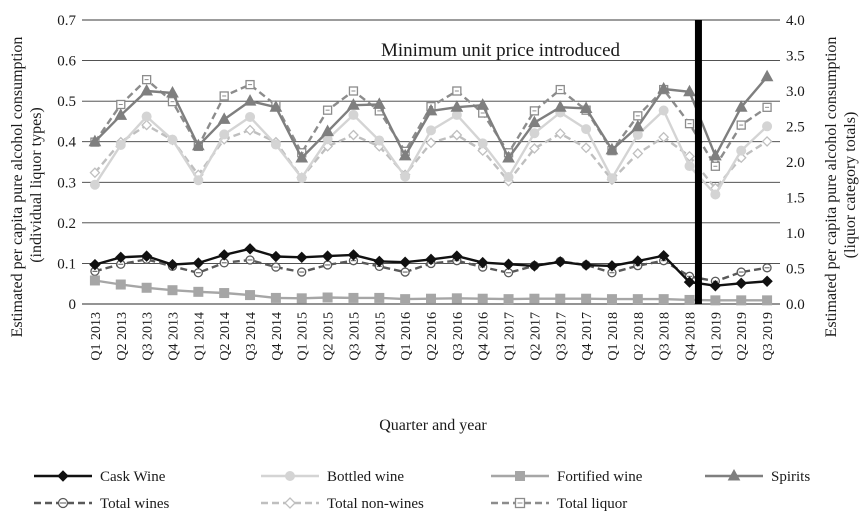 The image size is (863, 517). What do you see at coordinates (716, 336) in the screenshot?
I see `x-tick-label: Q1 2019` at bounding box center [716, 336].